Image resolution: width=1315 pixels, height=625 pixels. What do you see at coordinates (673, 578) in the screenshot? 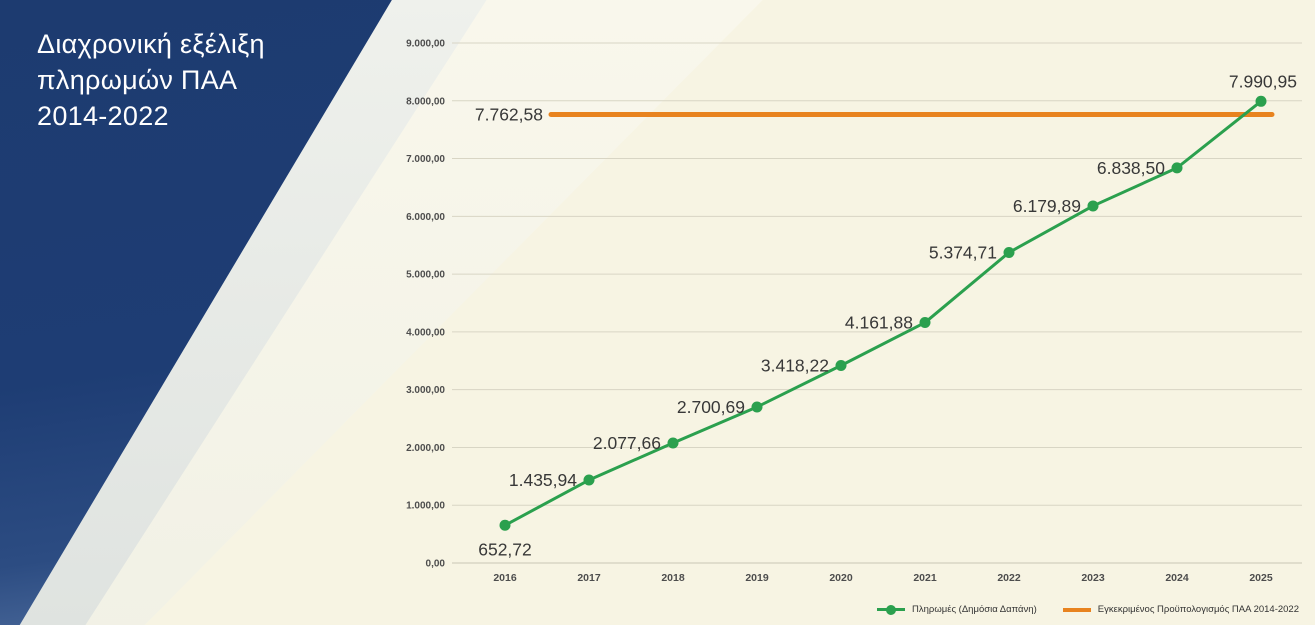
I see `svg-text: 2018` at bounding box center [673, 578].